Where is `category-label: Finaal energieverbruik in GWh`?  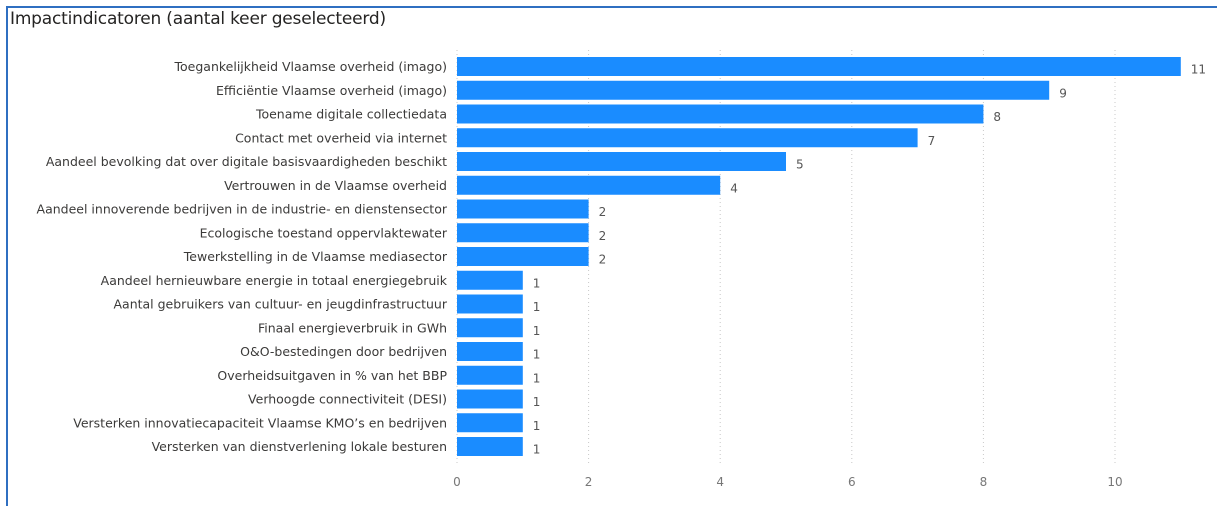 category-label: Finaal energieverbruik in GWh is located at coordinates (352, 327).